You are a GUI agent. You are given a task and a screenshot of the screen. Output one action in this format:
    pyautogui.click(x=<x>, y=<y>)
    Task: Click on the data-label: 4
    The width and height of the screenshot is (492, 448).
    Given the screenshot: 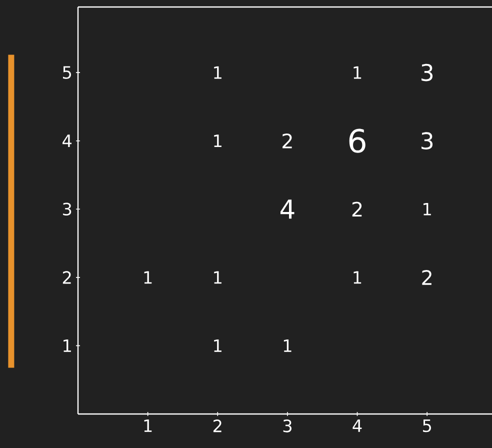 What is the action you would take?
    pyautogui.click(x=287, y=209)
    